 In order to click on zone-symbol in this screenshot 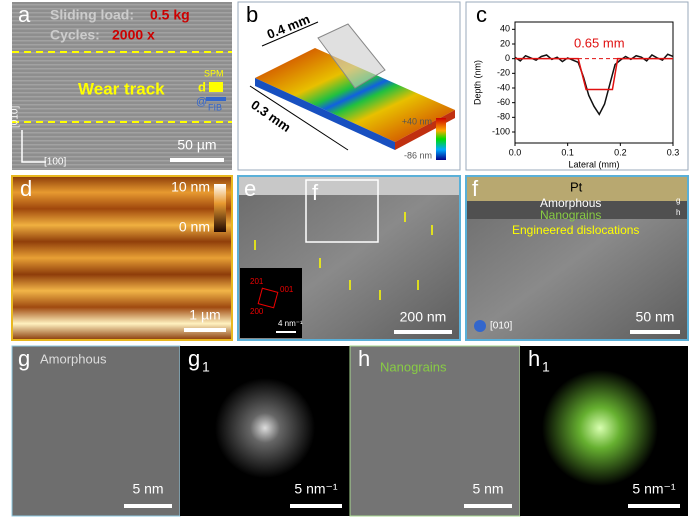, I will do `click(480, 326)`.